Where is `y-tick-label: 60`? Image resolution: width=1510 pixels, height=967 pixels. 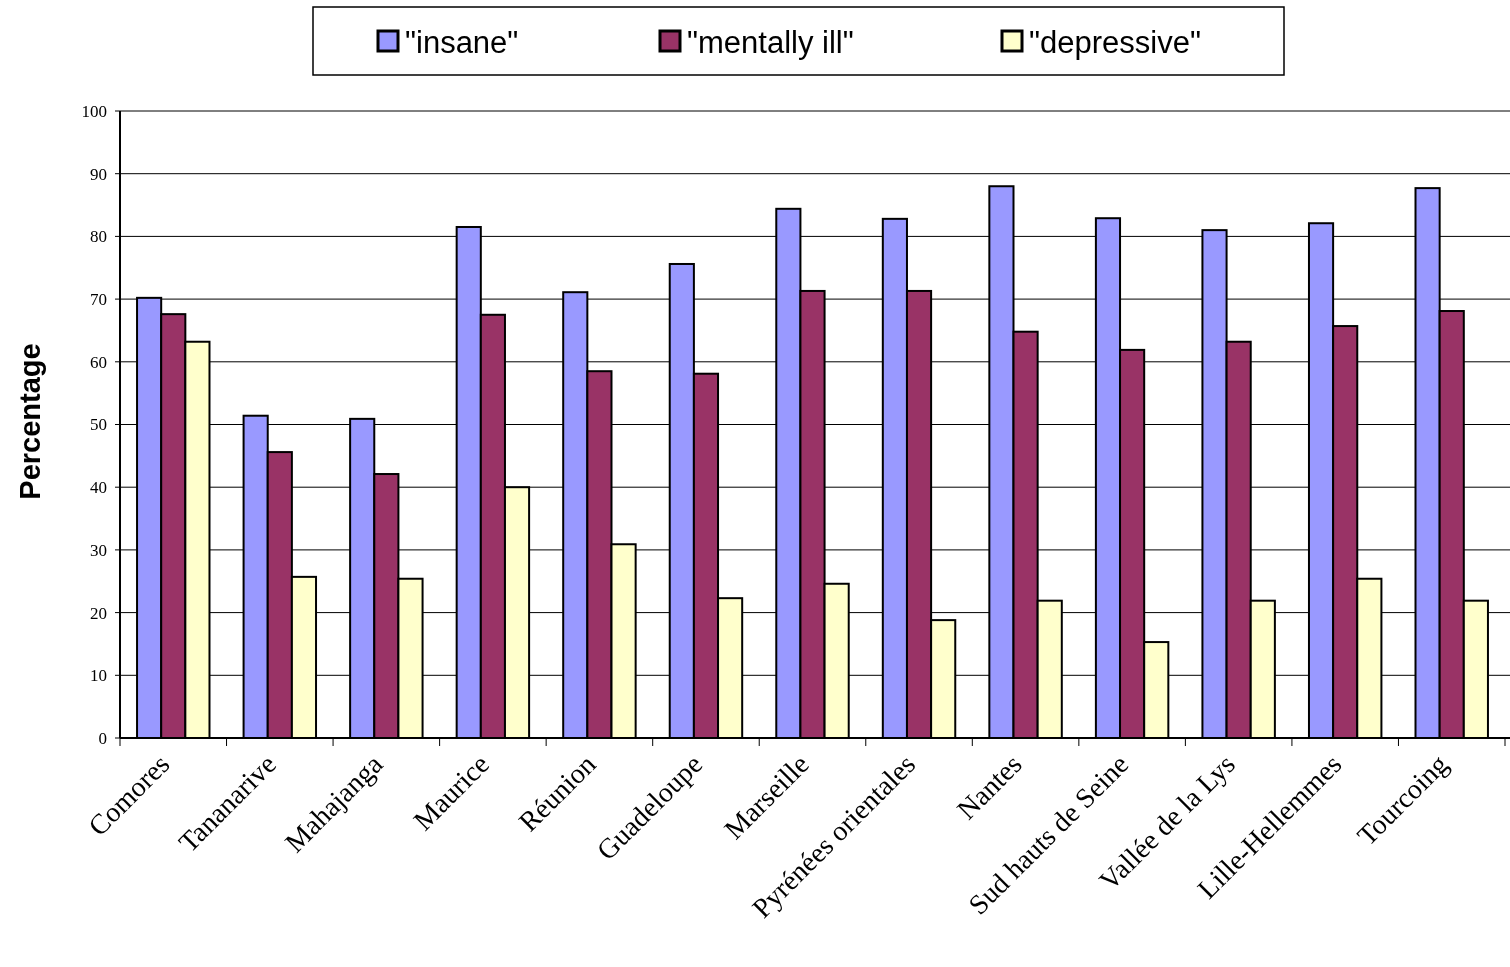
y-tick-label: 60 is located at coordinates (98, 362).